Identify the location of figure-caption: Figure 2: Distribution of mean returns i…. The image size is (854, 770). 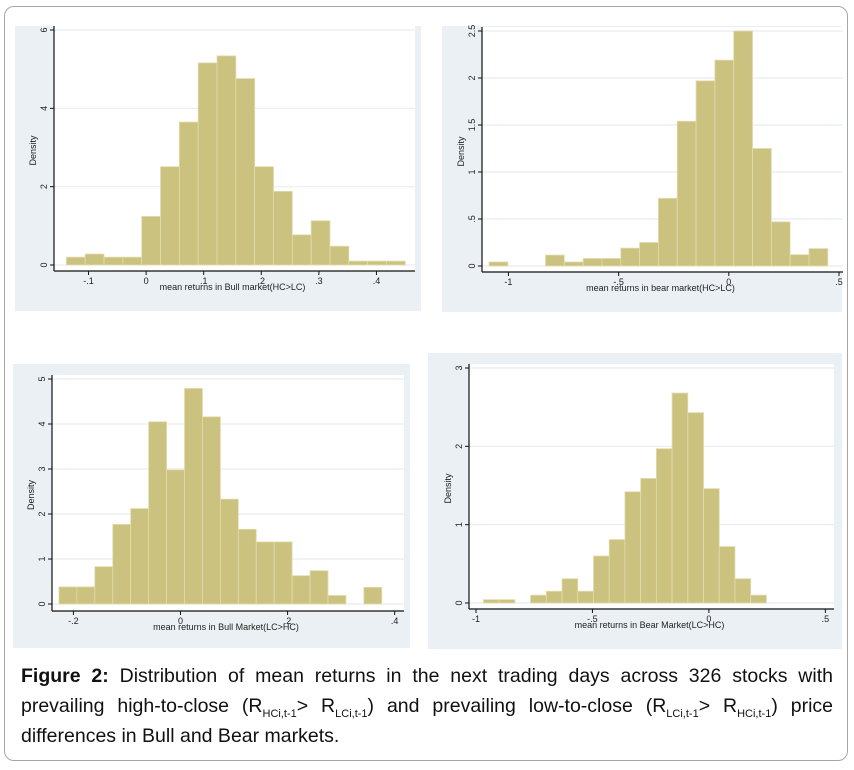
(427, 706).